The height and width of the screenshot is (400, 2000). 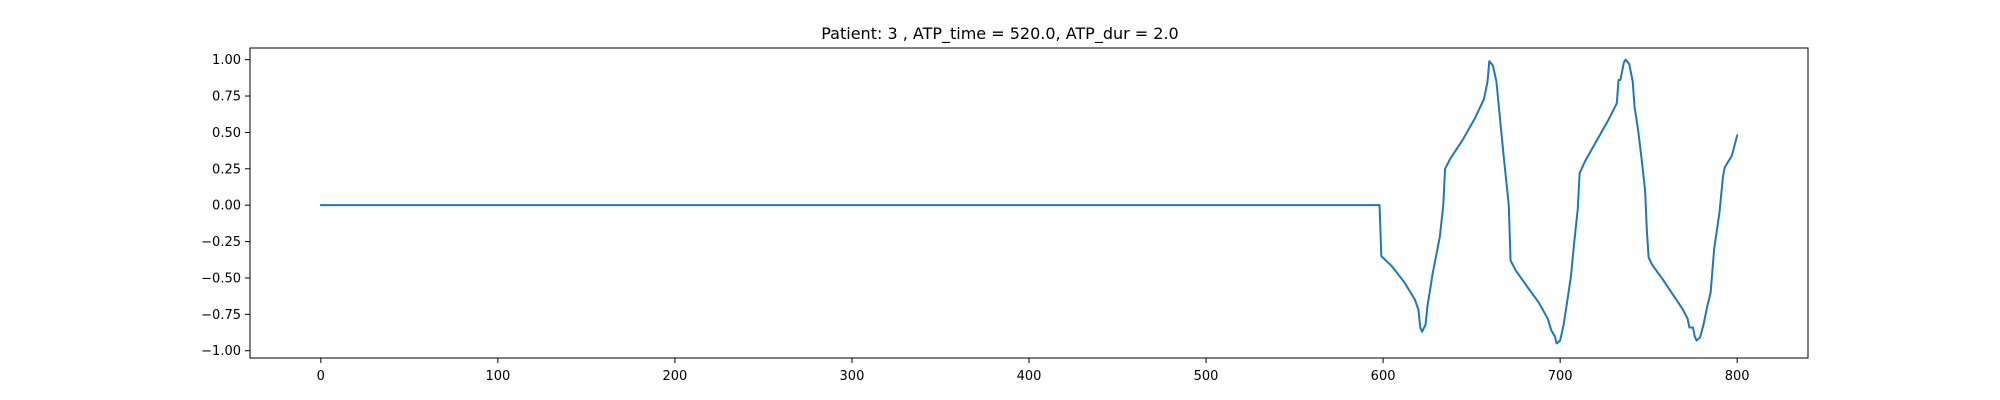 What do you see at coordinates (1737, 376) in the screenshot?
I see `x-tick-label: 800` at bounding box center [1737, 376].